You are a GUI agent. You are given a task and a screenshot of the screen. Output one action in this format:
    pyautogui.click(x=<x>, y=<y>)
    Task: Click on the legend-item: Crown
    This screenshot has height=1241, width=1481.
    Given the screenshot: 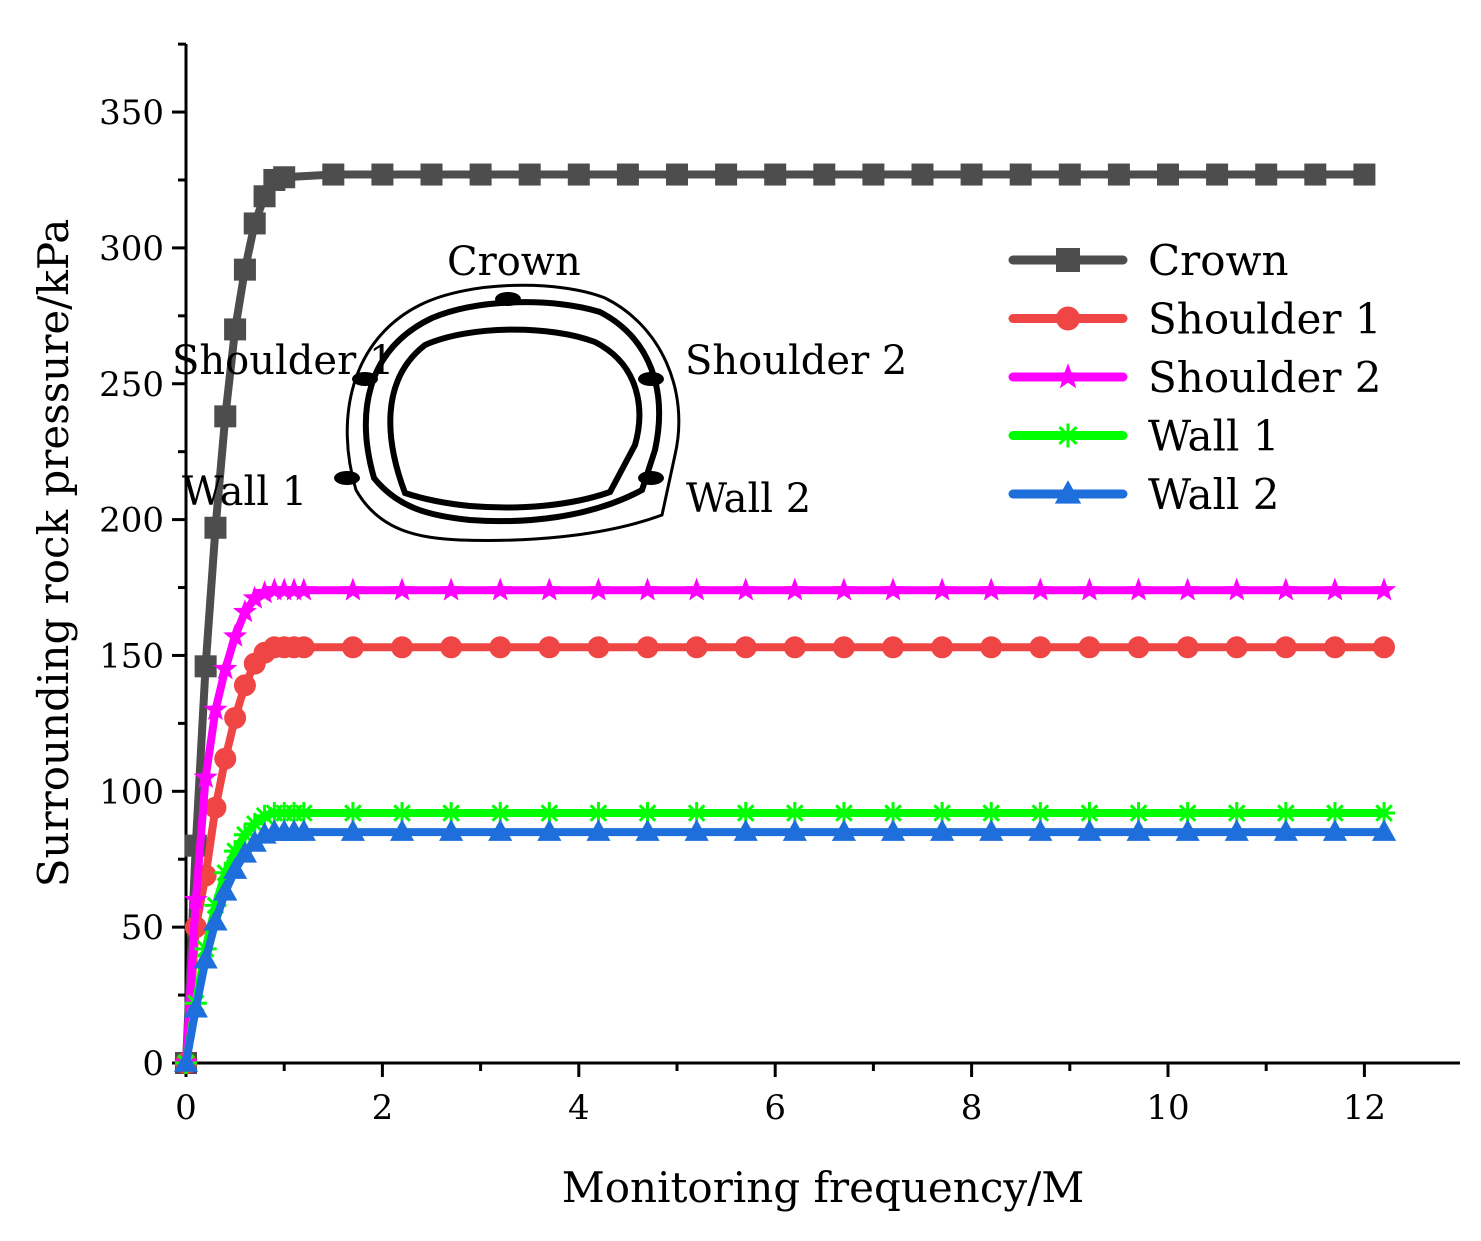 What is the action you would take?
    pyautogui.click(x=1148, y=260)
    